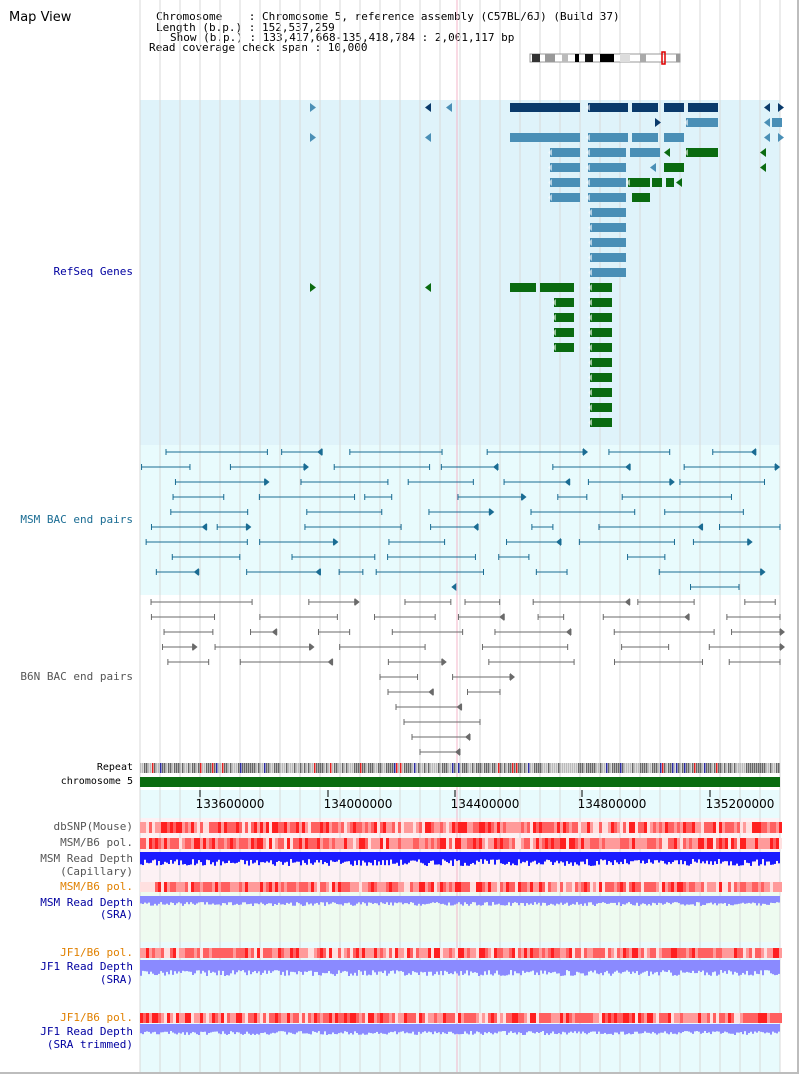 Image resolution: width=800 pixels, height=1075 pixels. I want to click on msm-bac-track-label: MSM BAC end pairs, so click(76, 519).